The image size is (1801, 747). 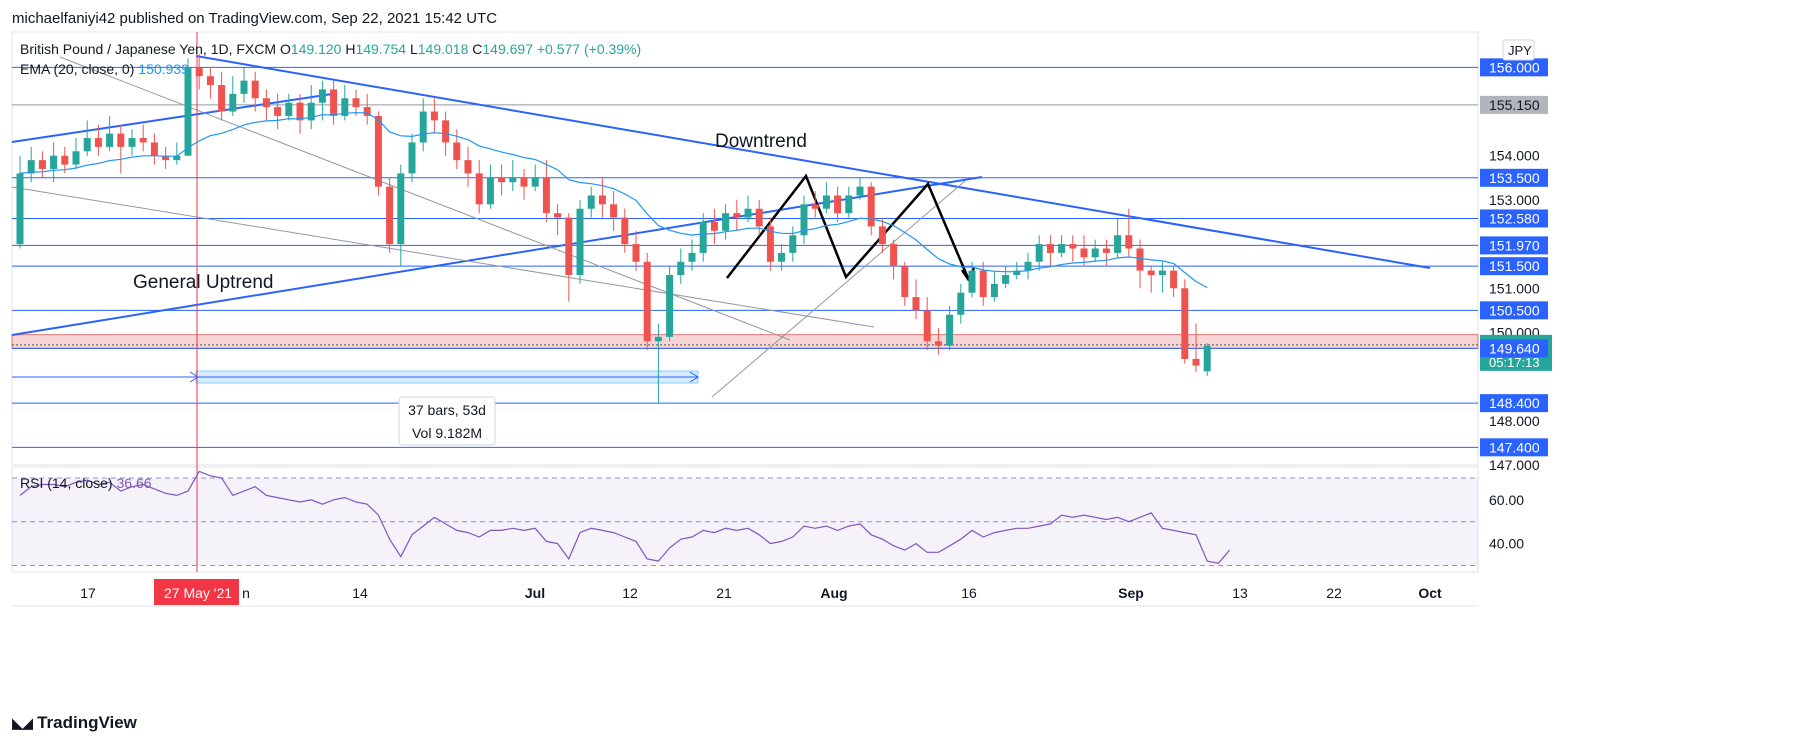 What do you see at coordinates (1240, 593) in the screenshot?
I see `time-tick-label: 13` at bounding box center [1240, 593].